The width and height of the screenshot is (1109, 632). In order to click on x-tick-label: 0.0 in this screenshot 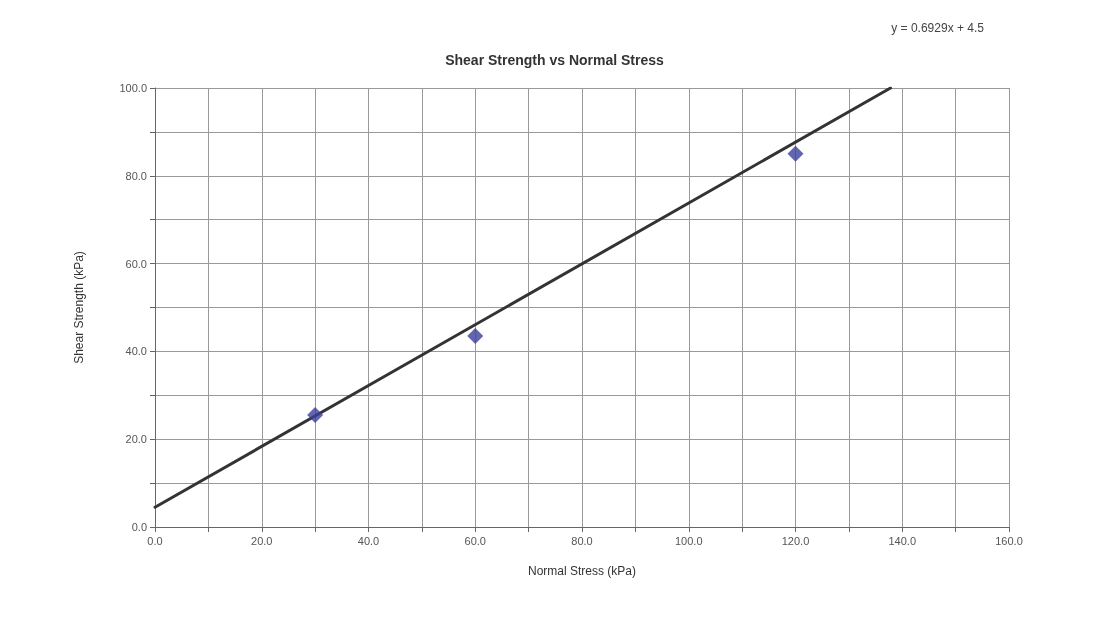, I will do `click(155, 540)`.